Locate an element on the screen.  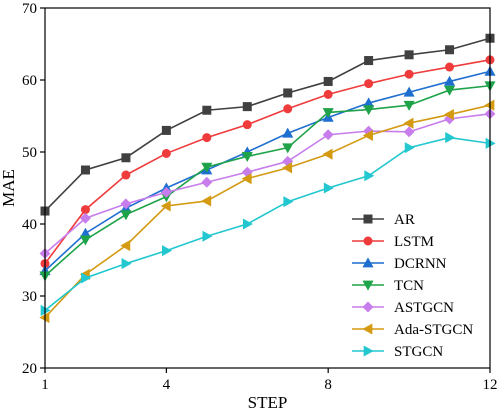
x-tick-label: 8 is located at coordinates (328, 385).